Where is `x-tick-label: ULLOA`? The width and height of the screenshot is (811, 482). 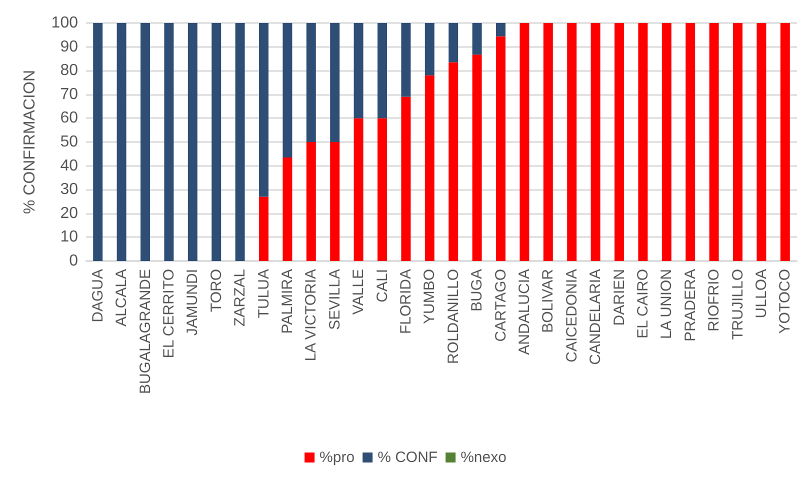 x-tick-label: ULLOA is located at coordinates (761, 293).